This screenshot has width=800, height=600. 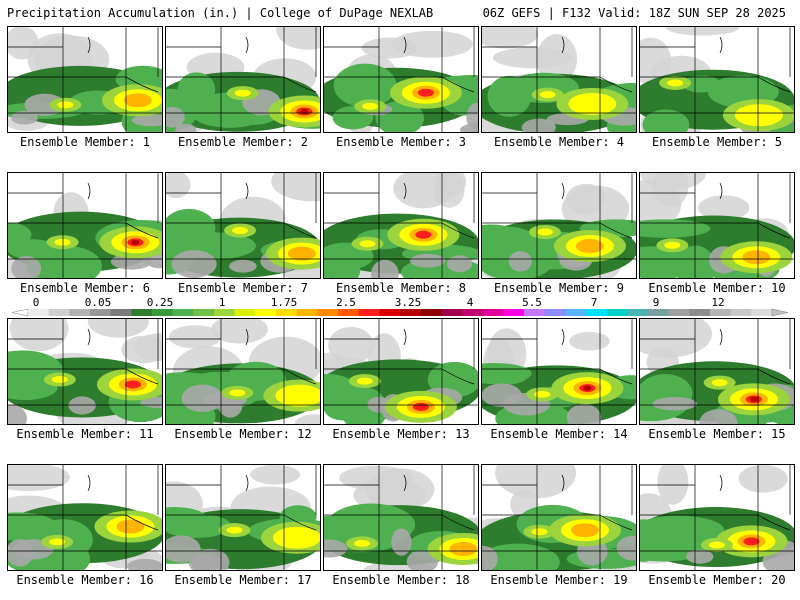 What do you see at coordinates (160, 303) in the screenshot?
I see `colorbar-tick-label: 0.25` at bounding box center [160, 303].